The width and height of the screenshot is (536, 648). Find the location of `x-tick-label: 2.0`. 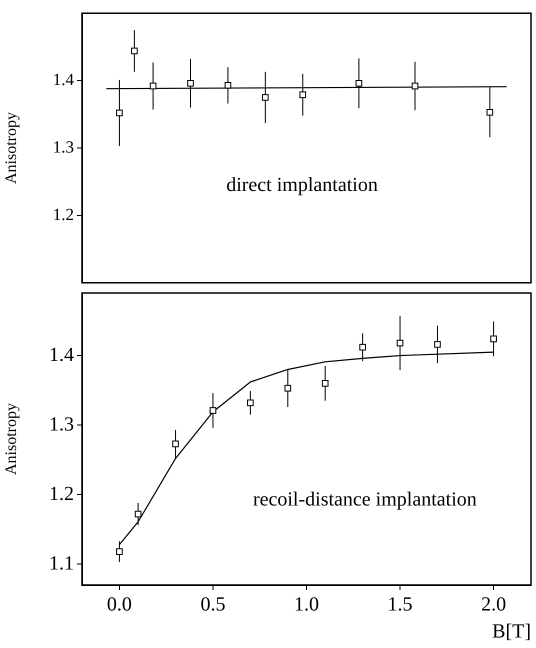

x-tick-label: 2.0 is located at coordinates (493, 604).